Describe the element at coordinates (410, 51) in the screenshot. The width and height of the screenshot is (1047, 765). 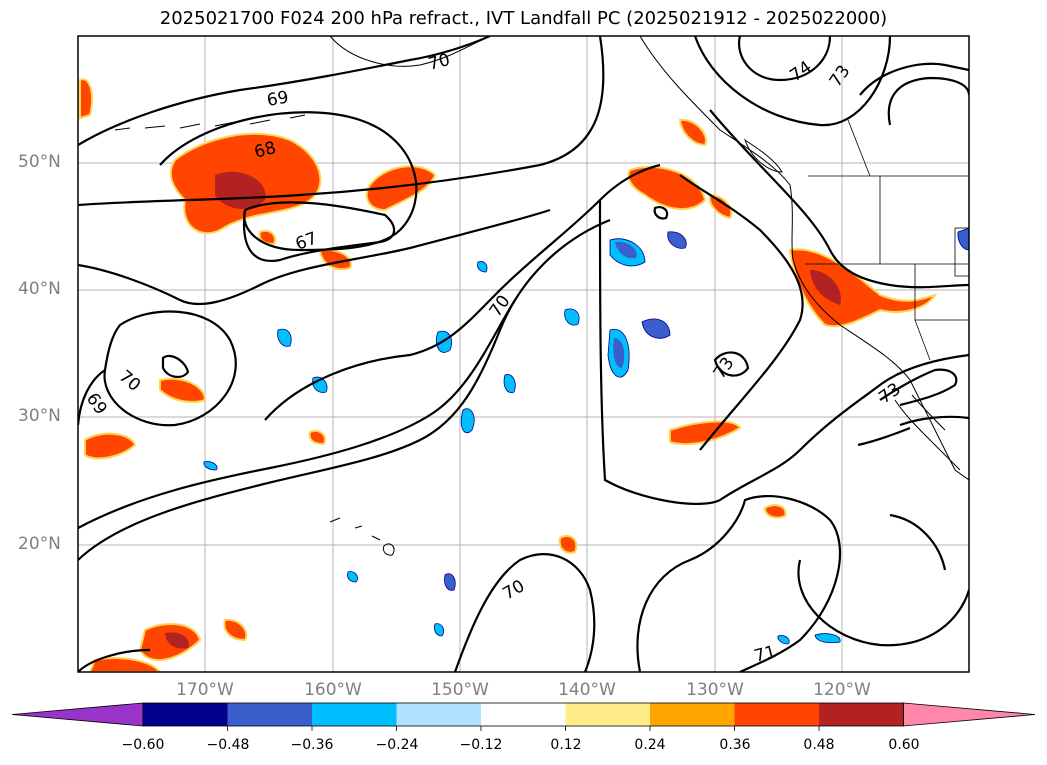
I see `coastline-alaska-south` at that location.